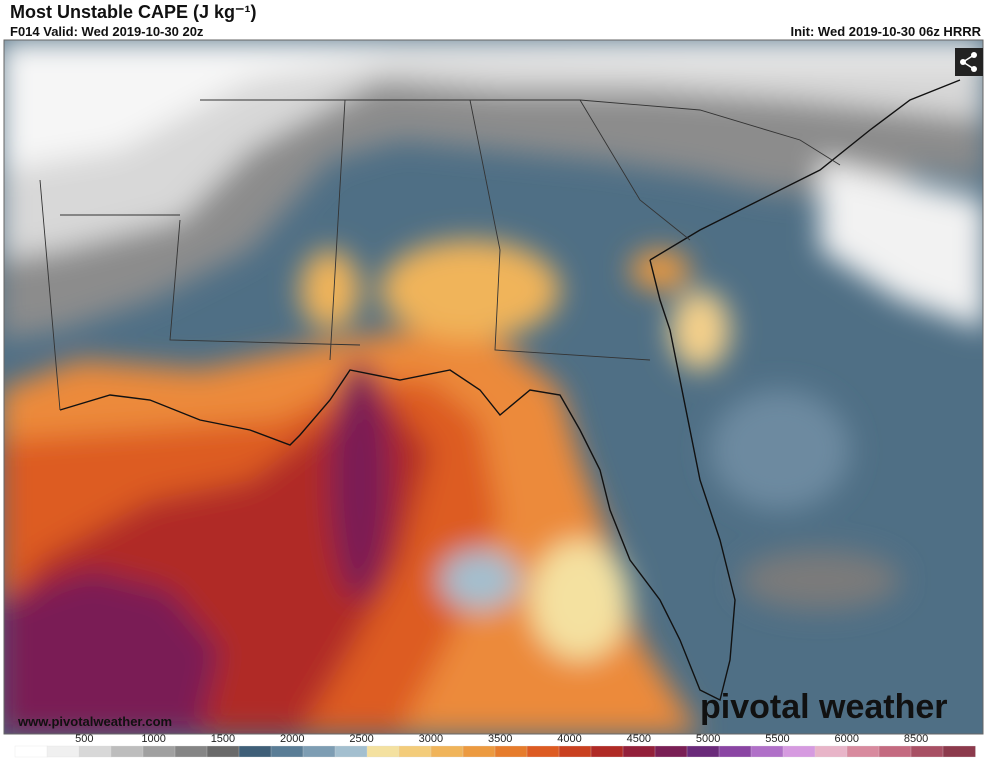 Image resolution: width=985 pixels, height=758 pixels. I want to click on logo: pivotal weather, so click(824, 707).